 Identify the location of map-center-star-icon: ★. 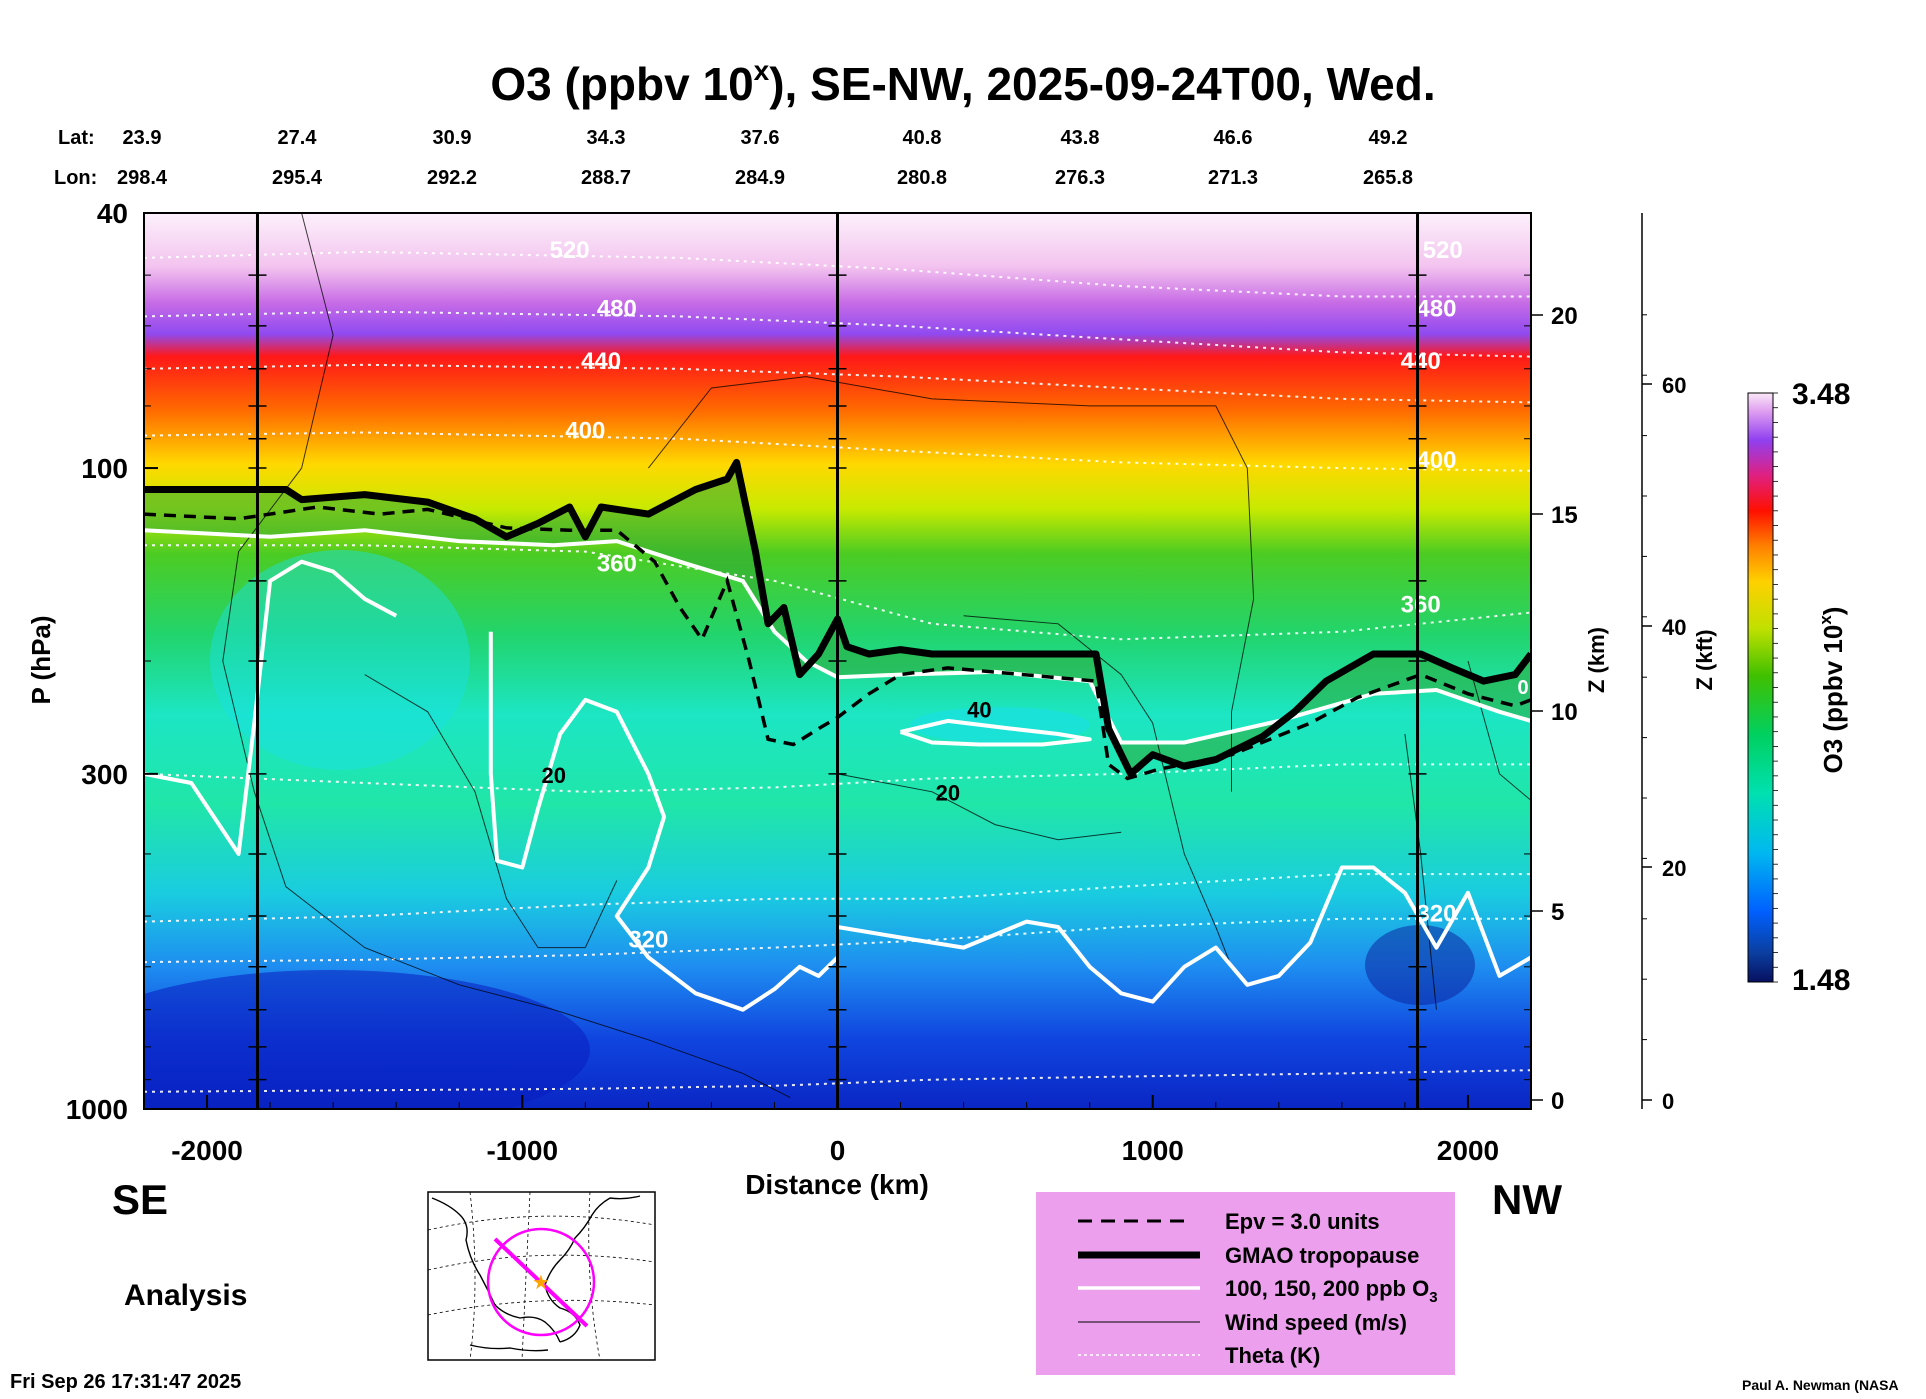
(541, 1283).